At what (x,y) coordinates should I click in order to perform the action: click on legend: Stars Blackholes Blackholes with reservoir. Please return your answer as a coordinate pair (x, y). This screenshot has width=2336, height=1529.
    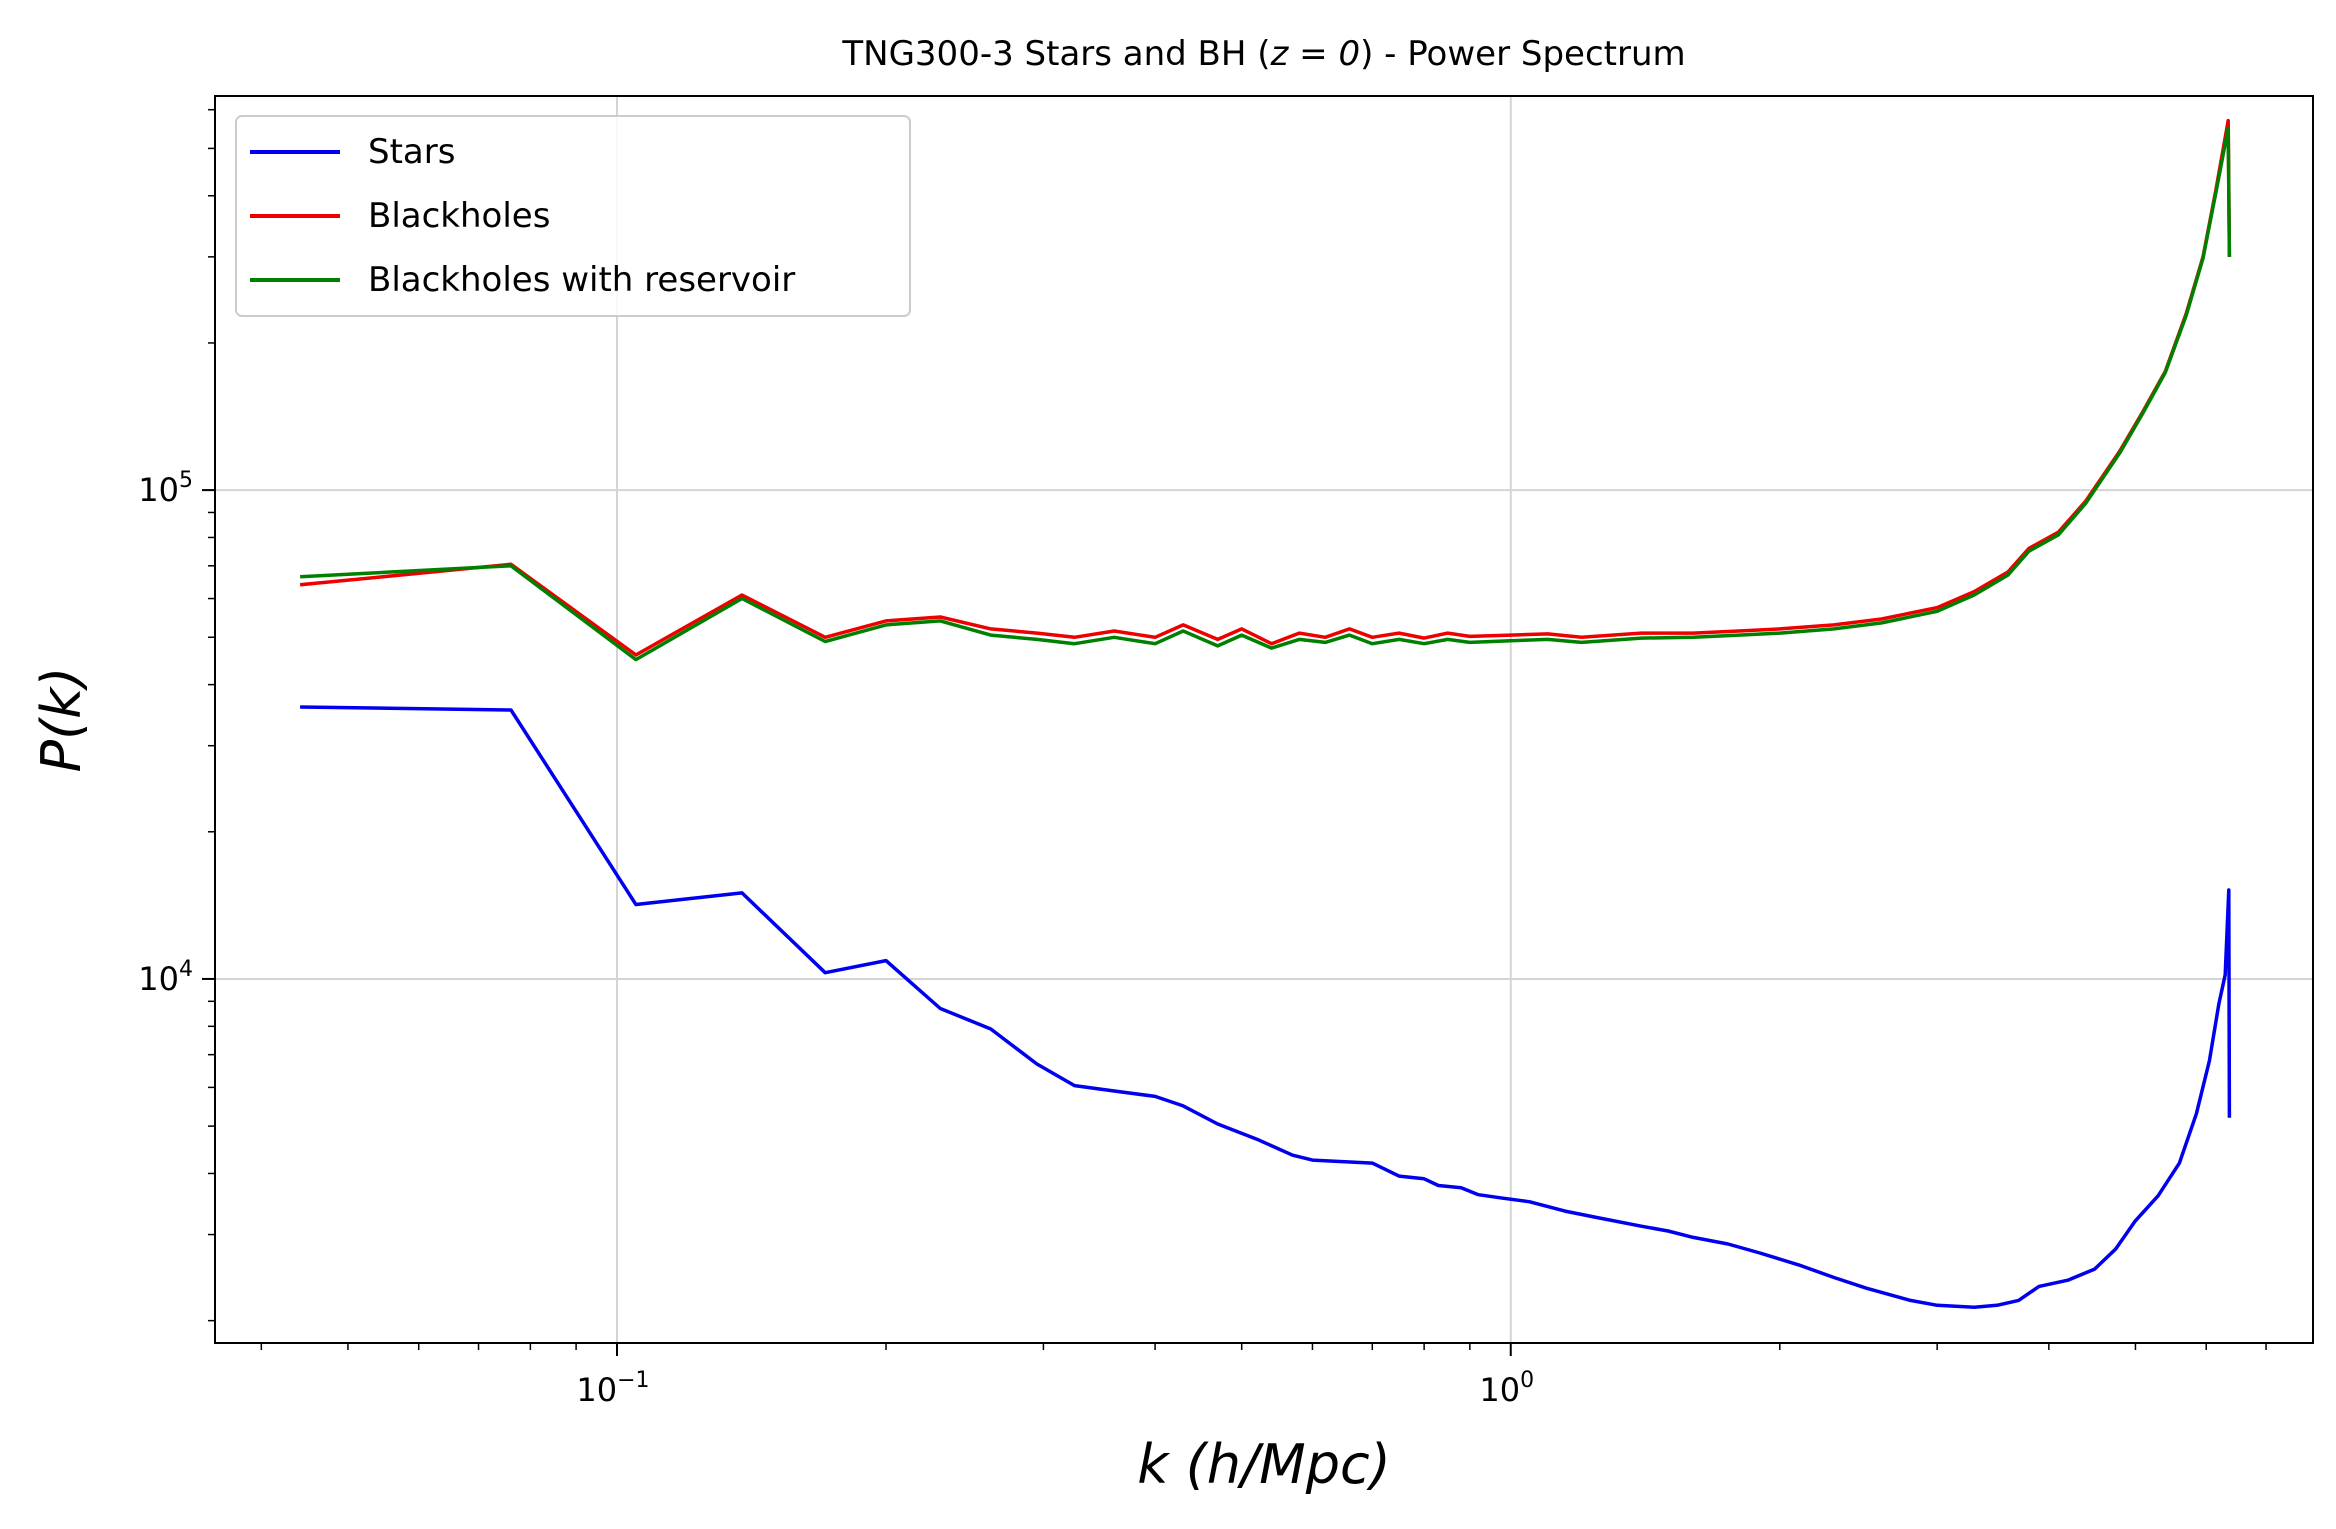
    Looking at the image, I should click on (573, 216).